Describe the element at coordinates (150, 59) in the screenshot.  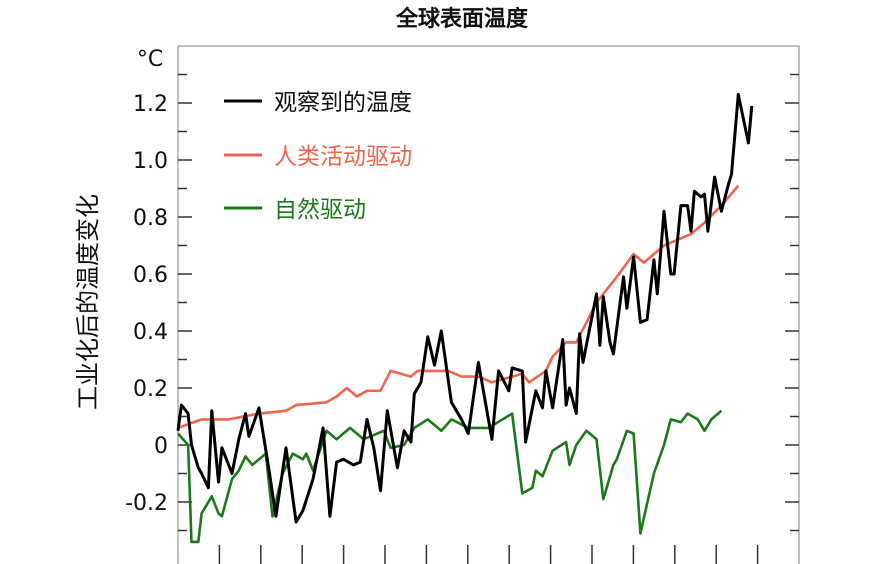
I see `y-unit-label: °C` at that location.